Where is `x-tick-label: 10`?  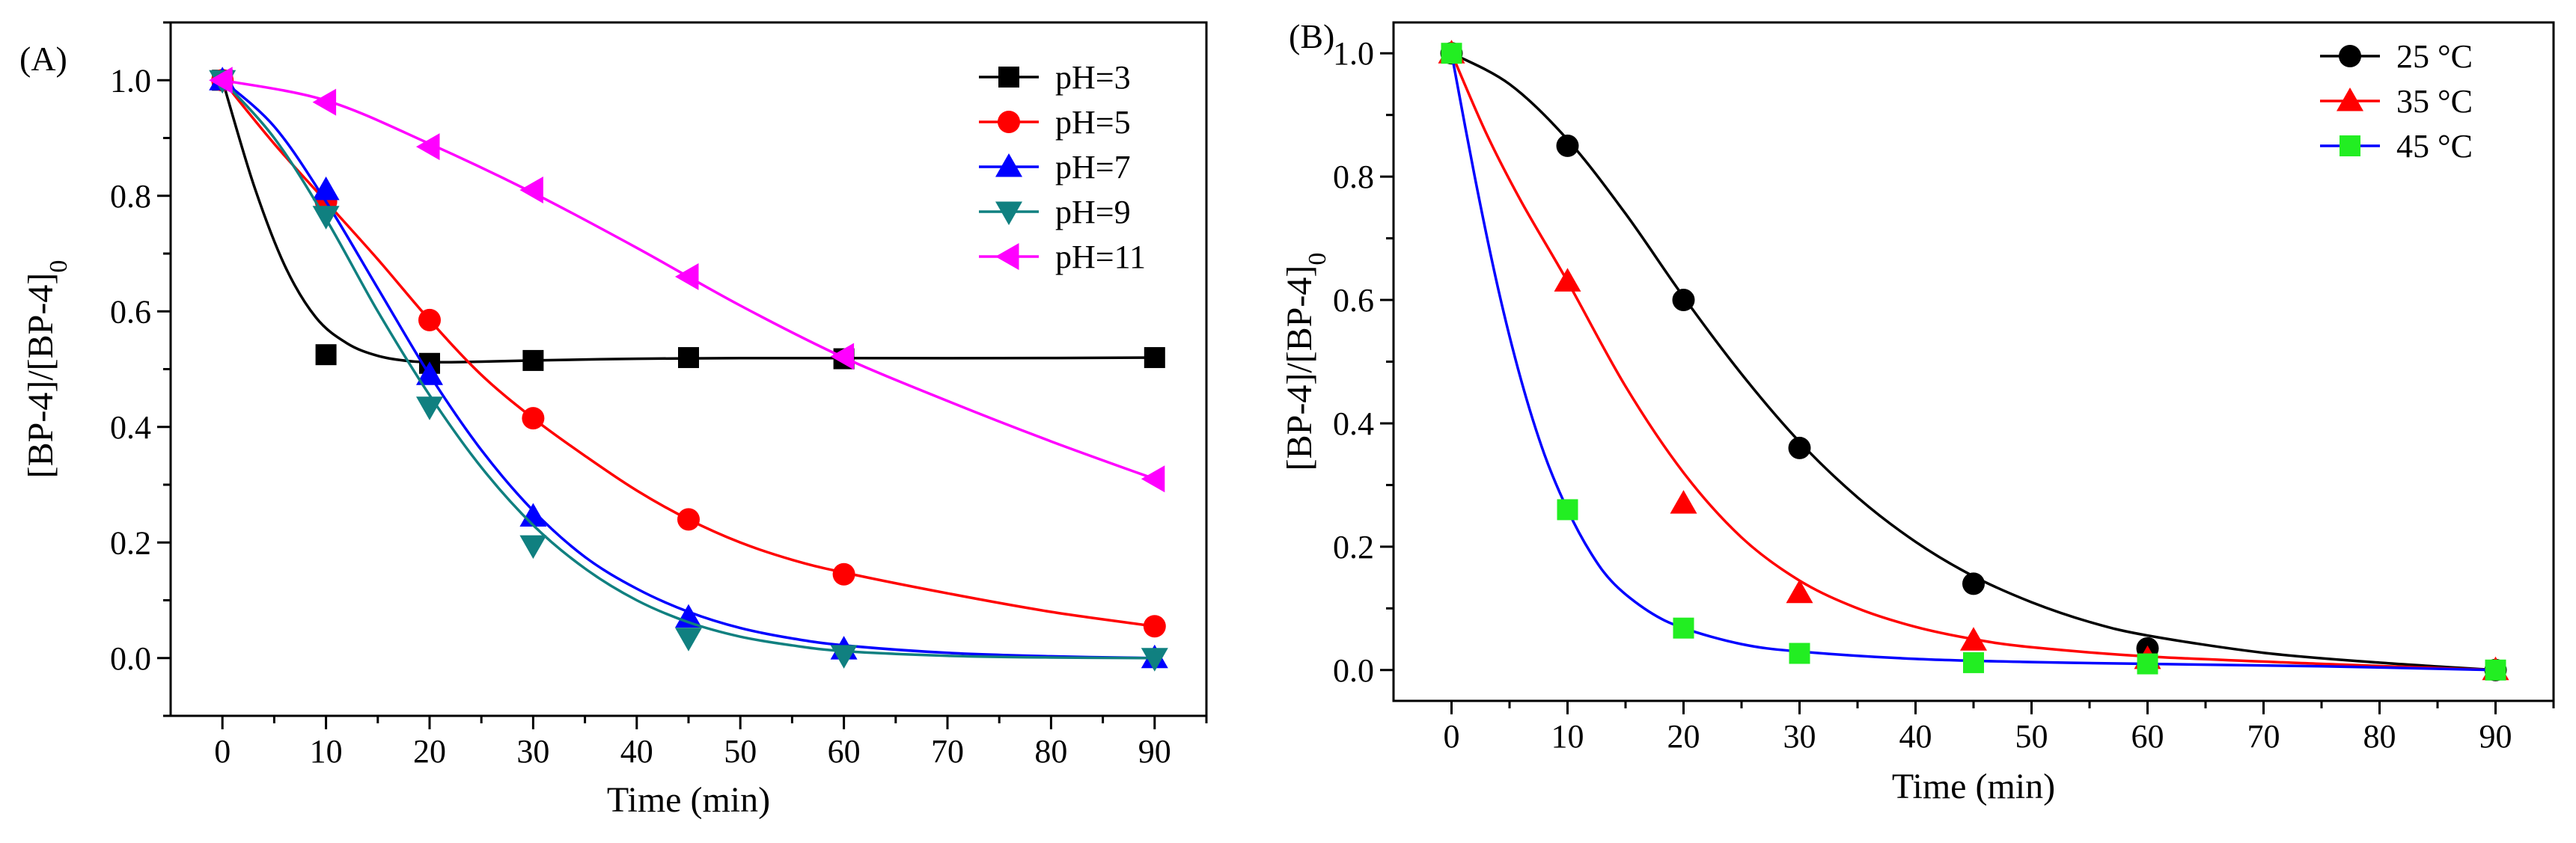 x-tick-label: 10 is located at coordinates (1567, 736).